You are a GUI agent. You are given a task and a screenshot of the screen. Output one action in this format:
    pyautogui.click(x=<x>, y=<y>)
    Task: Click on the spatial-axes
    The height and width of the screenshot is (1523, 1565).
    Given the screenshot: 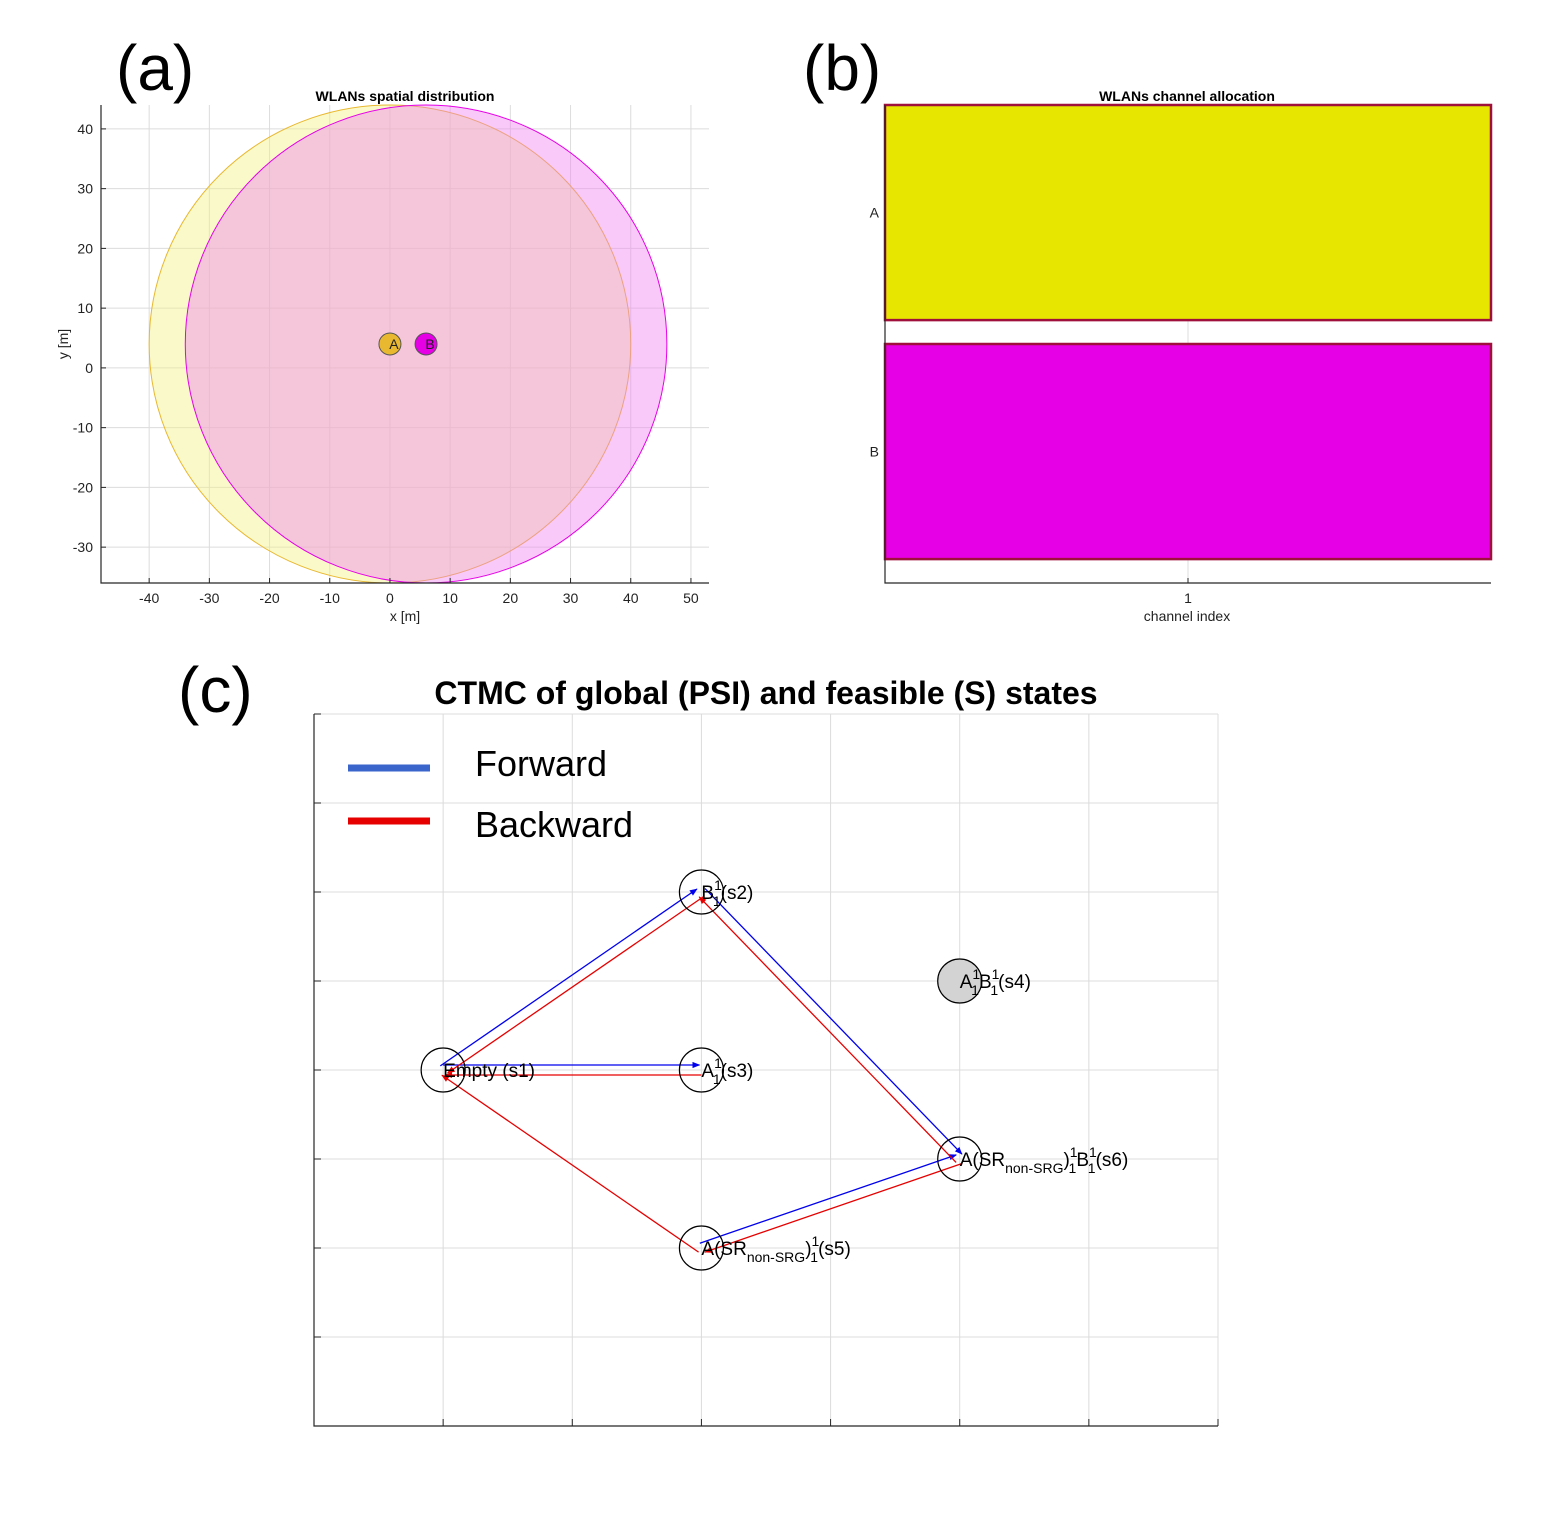 What is the action you would take?
    pyautogui.click(x=404, y=344)
    